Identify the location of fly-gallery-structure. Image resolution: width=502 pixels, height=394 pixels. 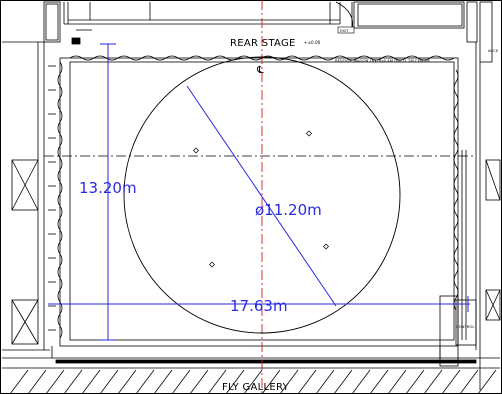
(251, 357).